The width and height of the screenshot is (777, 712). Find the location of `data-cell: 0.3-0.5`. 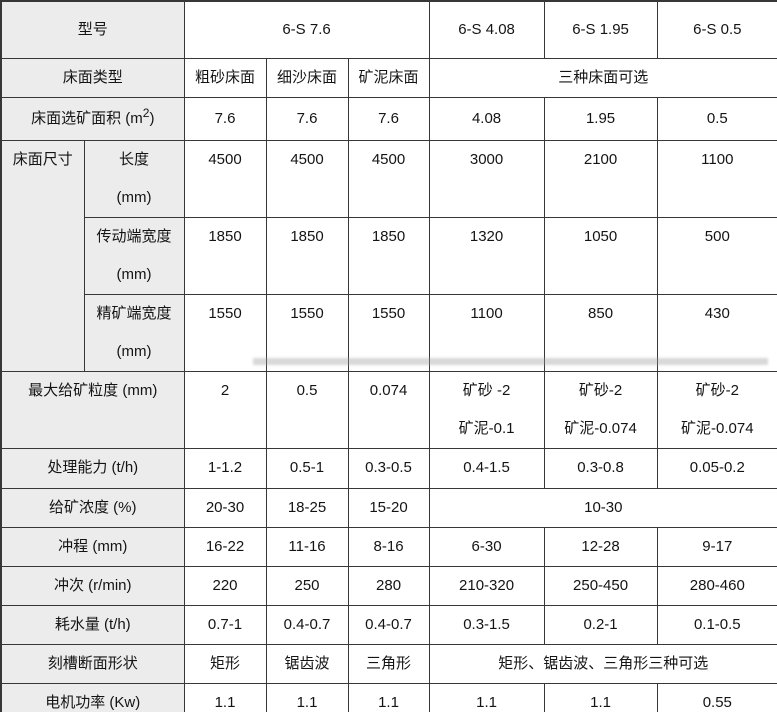

data-cell: 0.3-0.5 is located at coordinates (388, 468).